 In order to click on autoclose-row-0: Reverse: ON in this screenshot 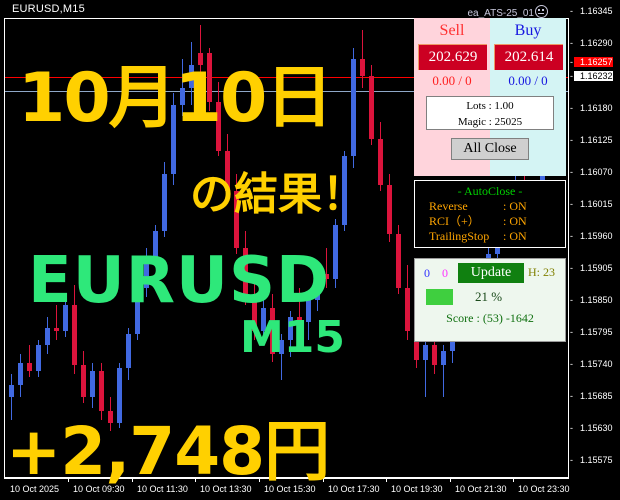, I will do `click(490, 206)`.